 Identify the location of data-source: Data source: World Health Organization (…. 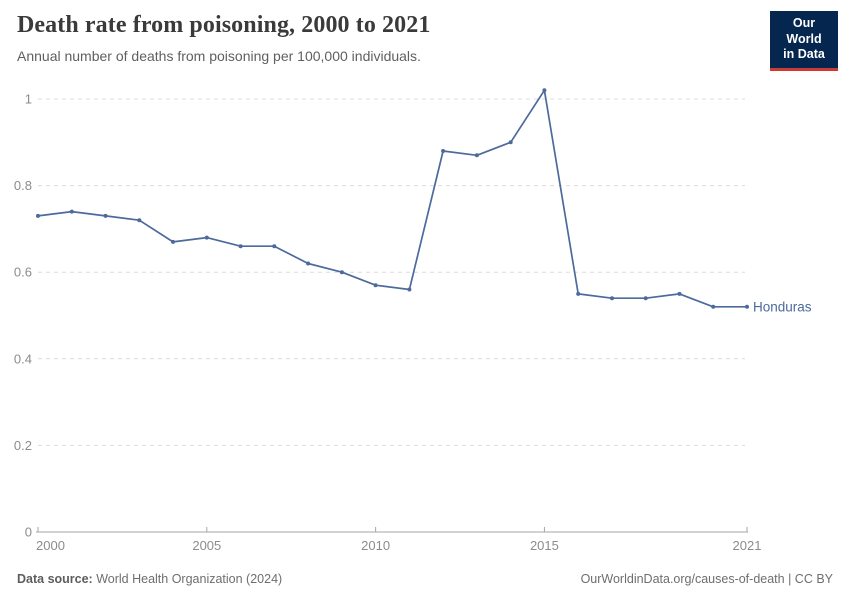
(149, 579).